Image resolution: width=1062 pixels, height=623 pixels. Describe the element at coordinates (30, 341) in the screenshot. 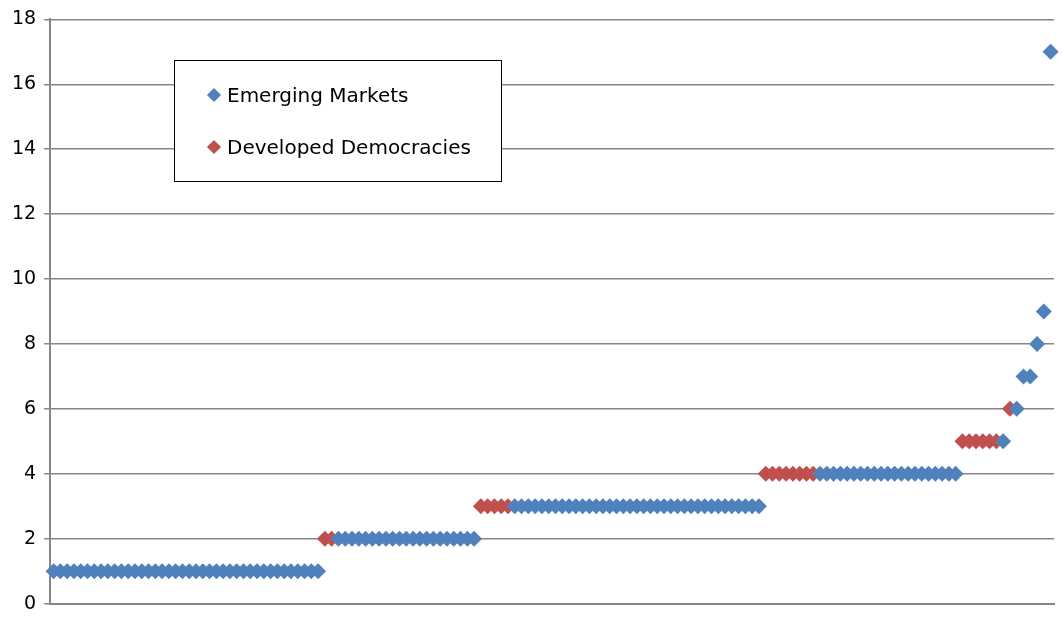

I see `y-tick-label: 8` at that location.